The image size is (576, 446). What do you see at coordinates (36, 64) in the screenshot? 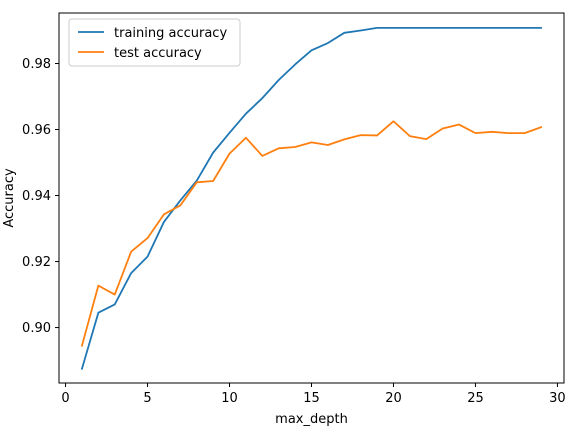
I see `y-tick-label: 0.98` at bounding box center [36, 64].